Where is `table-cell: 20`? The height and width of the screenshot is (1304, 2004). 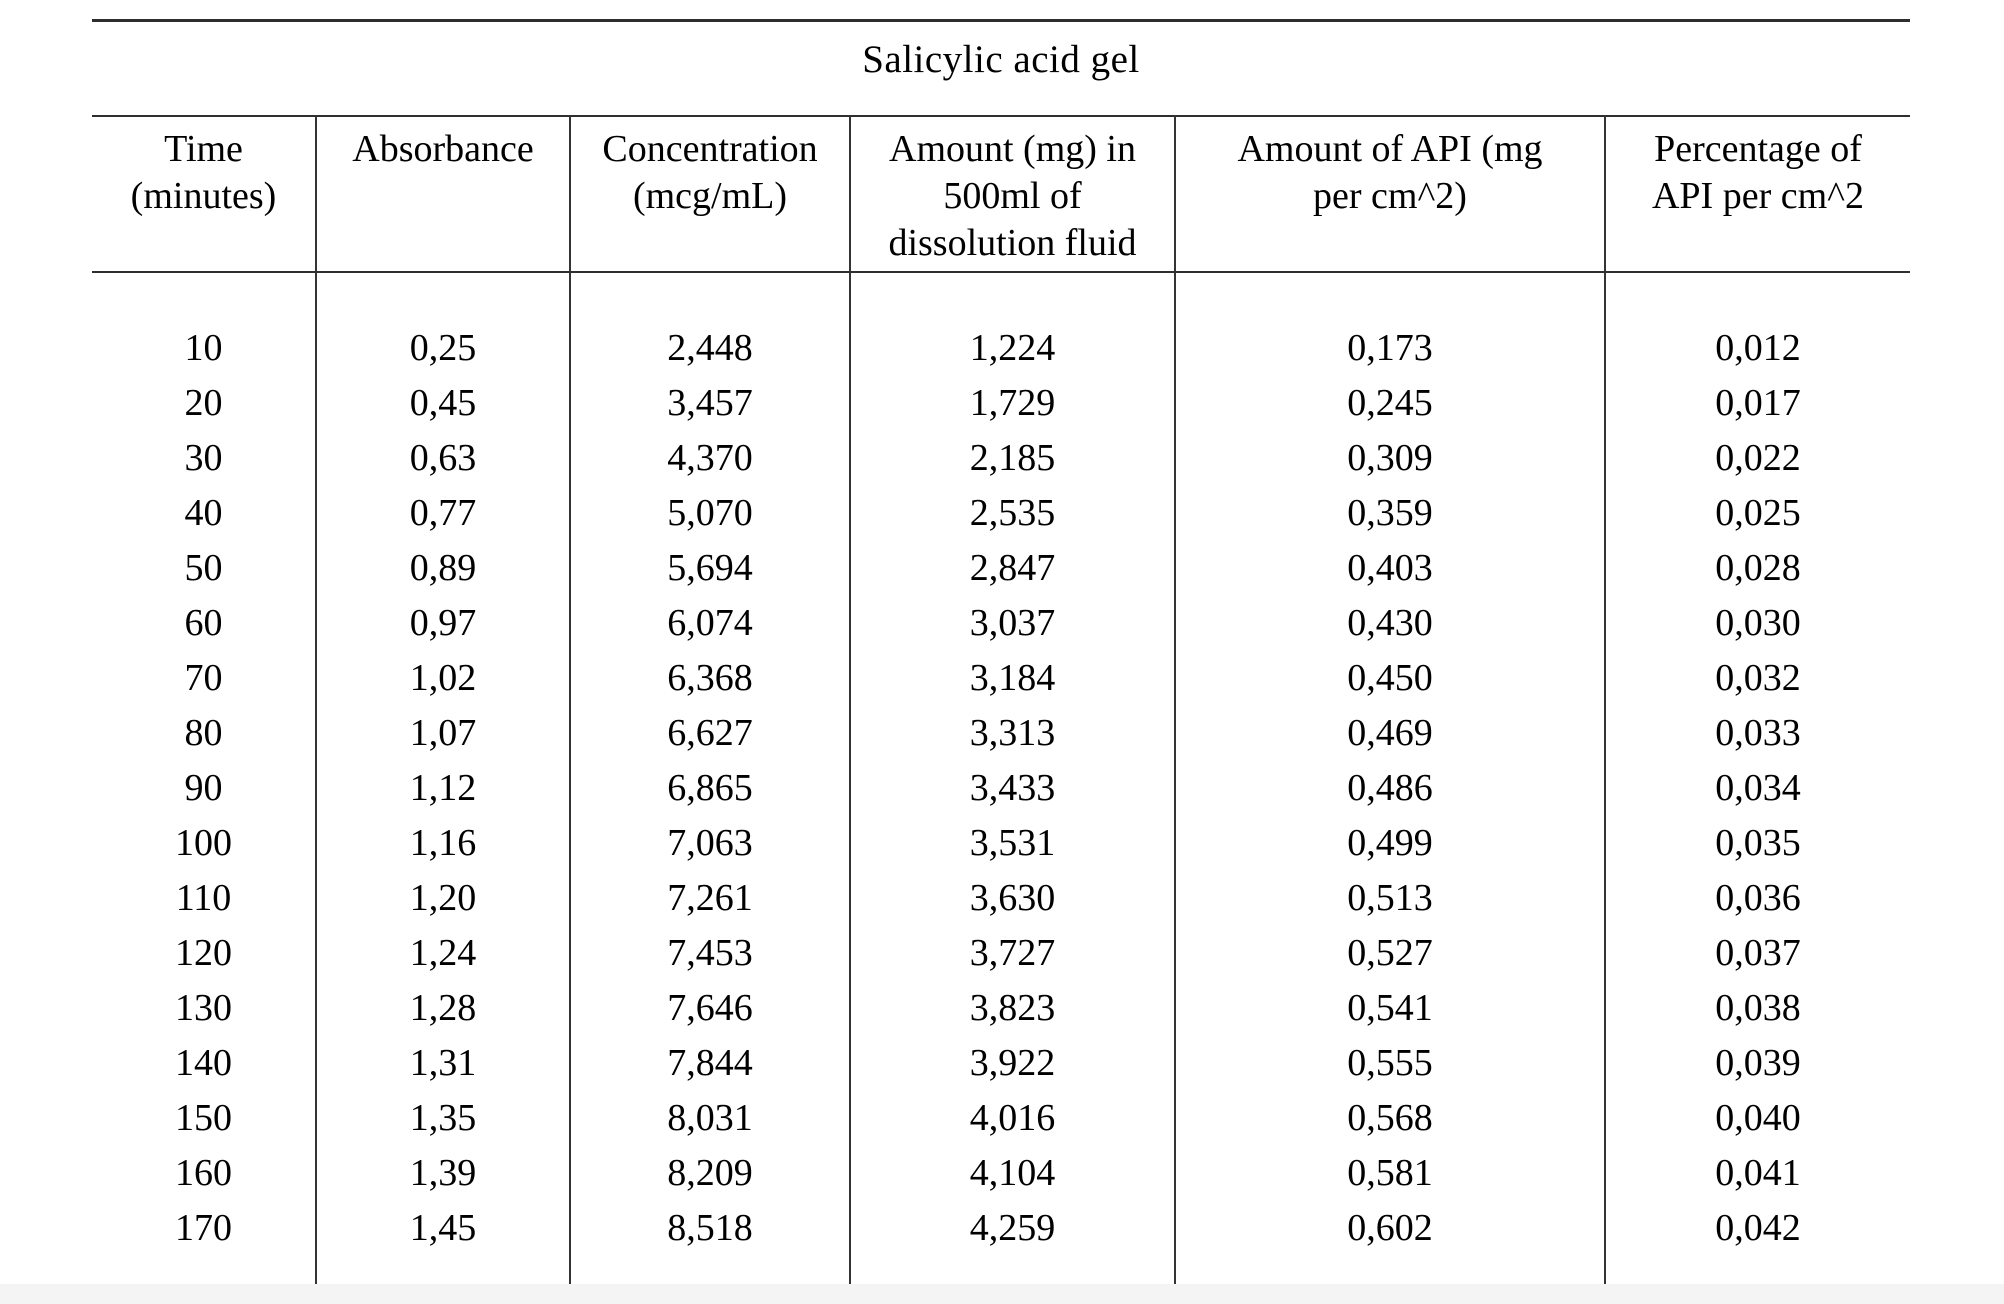 table-cell: 20 is located at coordinates (203, 403).